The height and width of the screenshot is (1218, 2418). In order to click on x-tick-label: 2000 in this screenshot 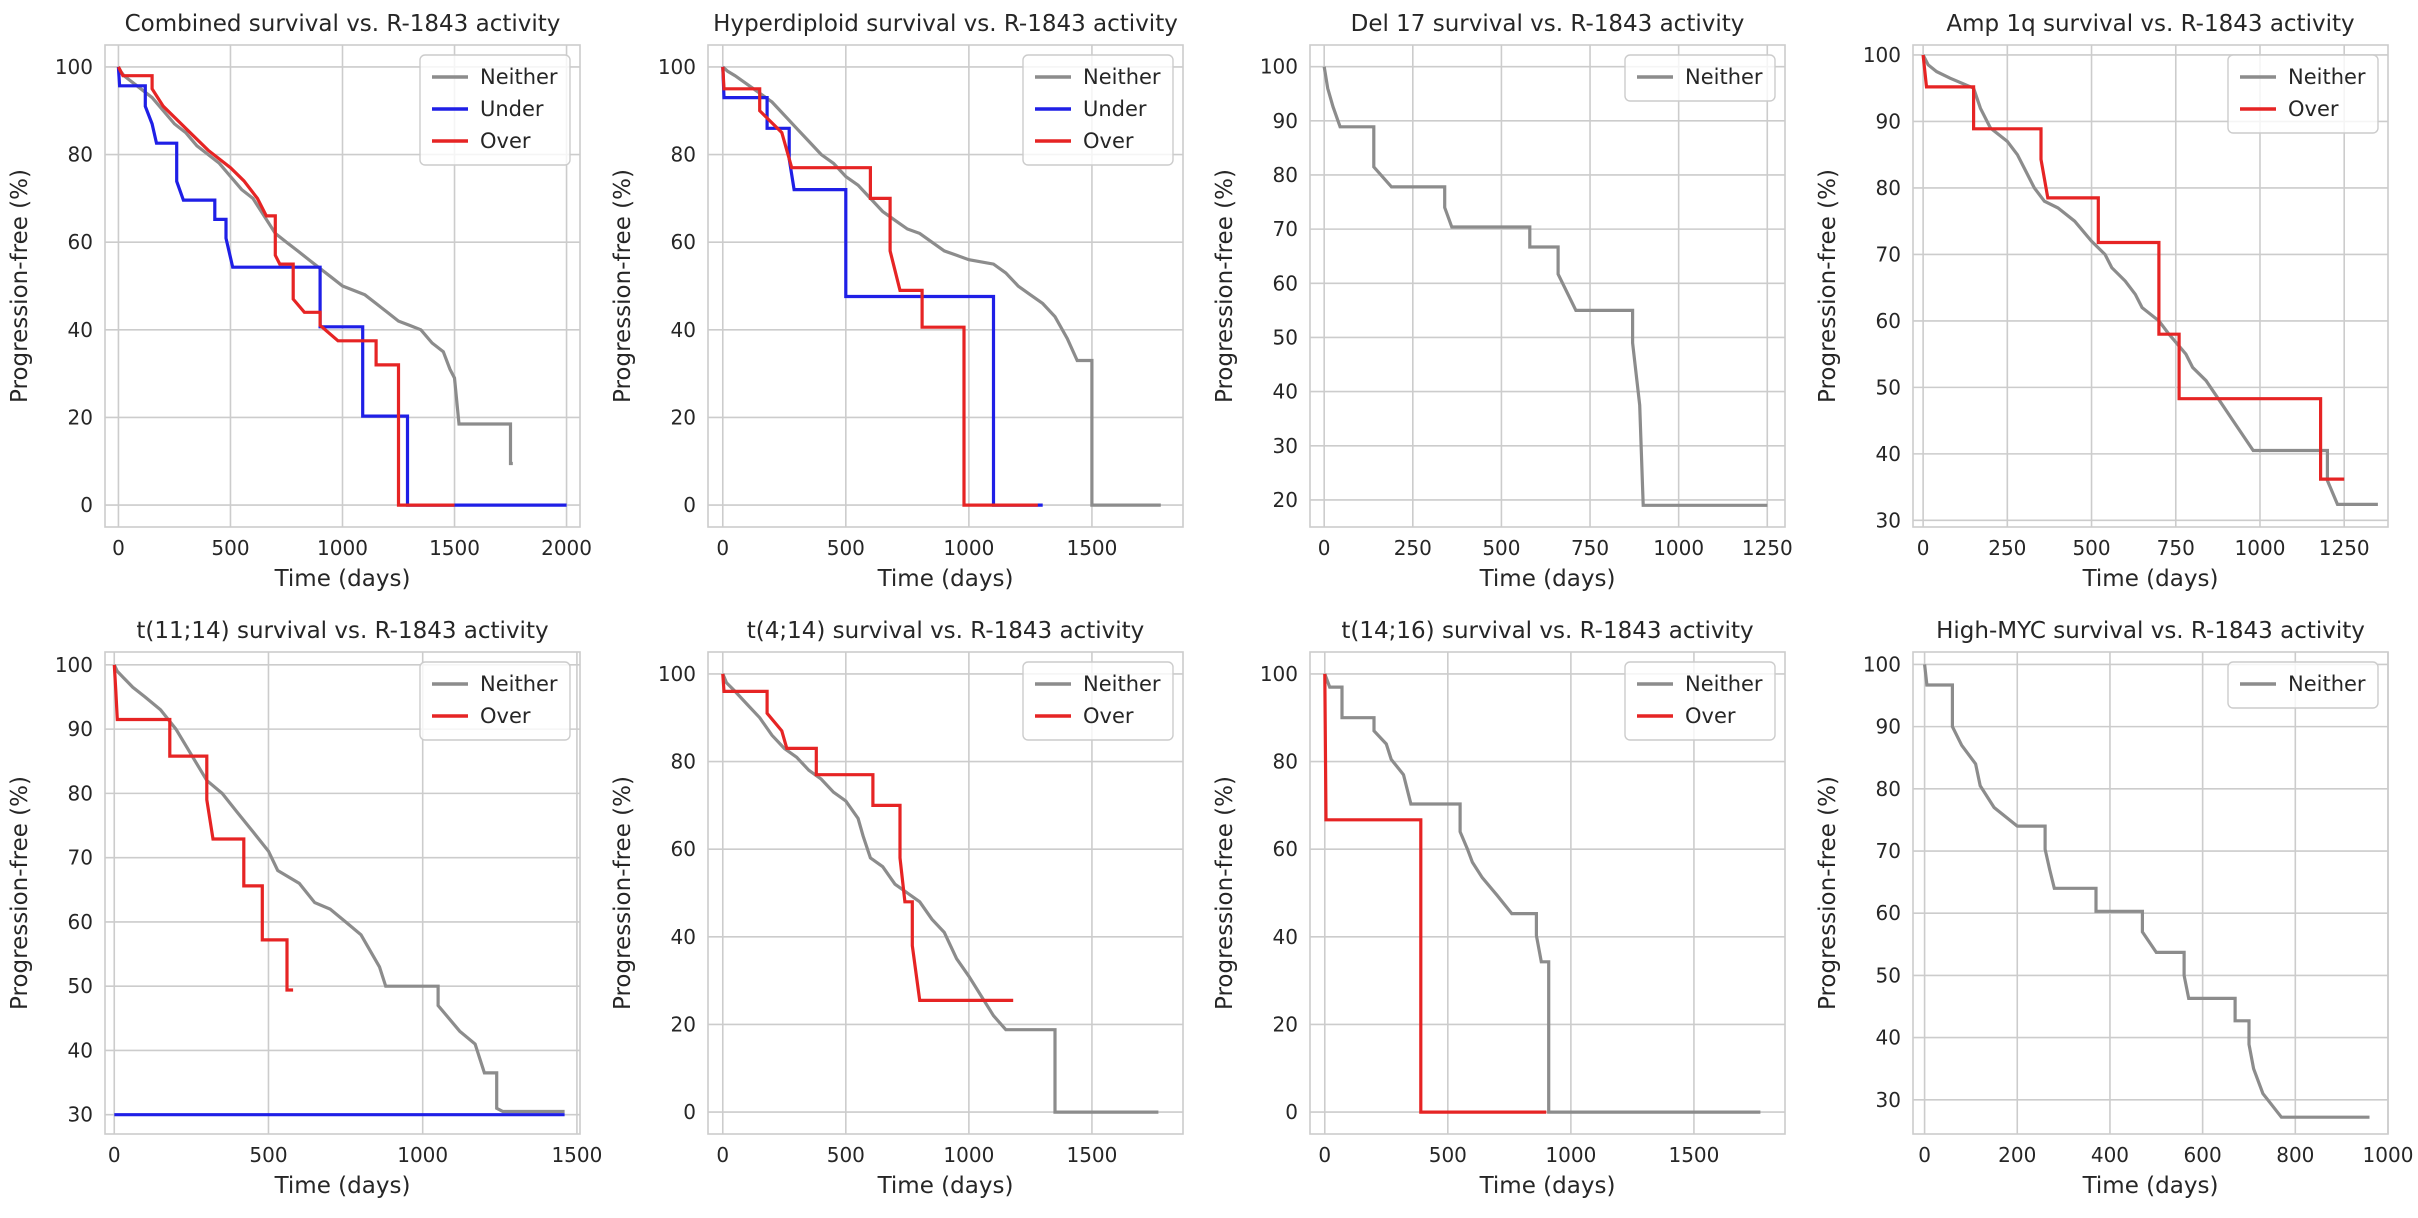, I will do `click(566, 548)`.